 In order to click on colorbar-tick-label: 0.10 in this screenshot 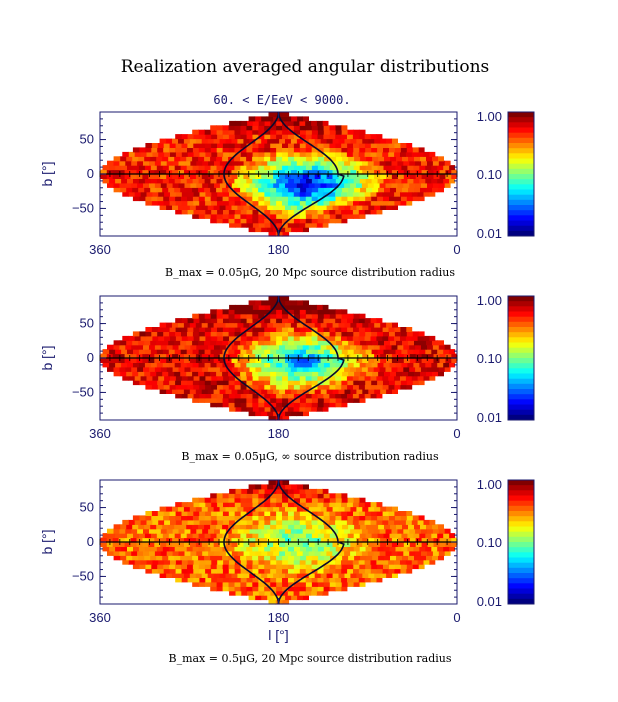, I will do `click(489, 174)`.